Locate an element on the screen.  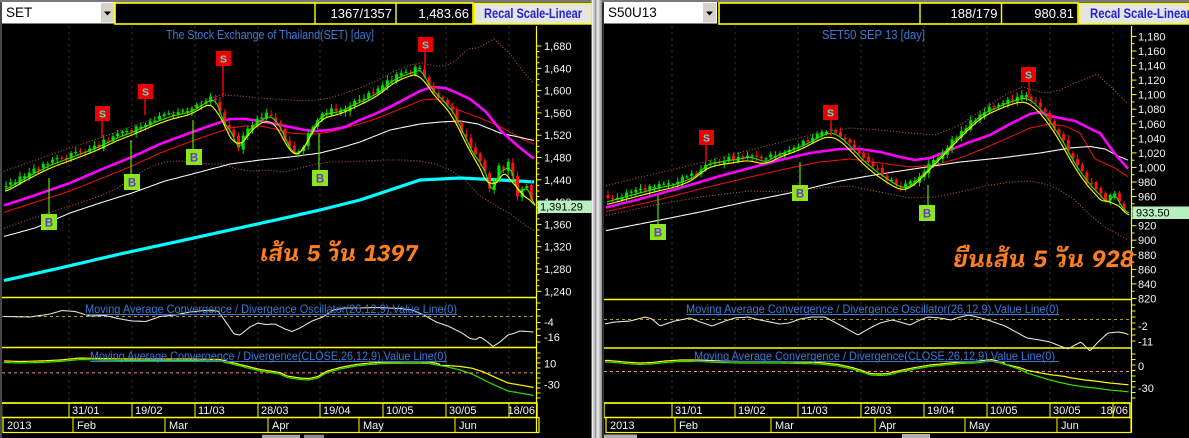
svg-text: 1,100 is located at coordinates (1152, 96).